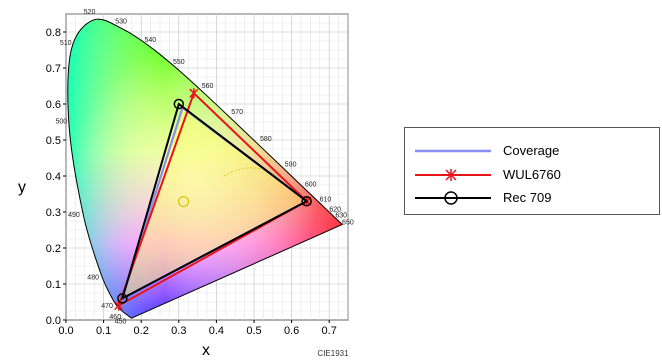  I want to click on wavelength-label: 560, so click(208, 86).